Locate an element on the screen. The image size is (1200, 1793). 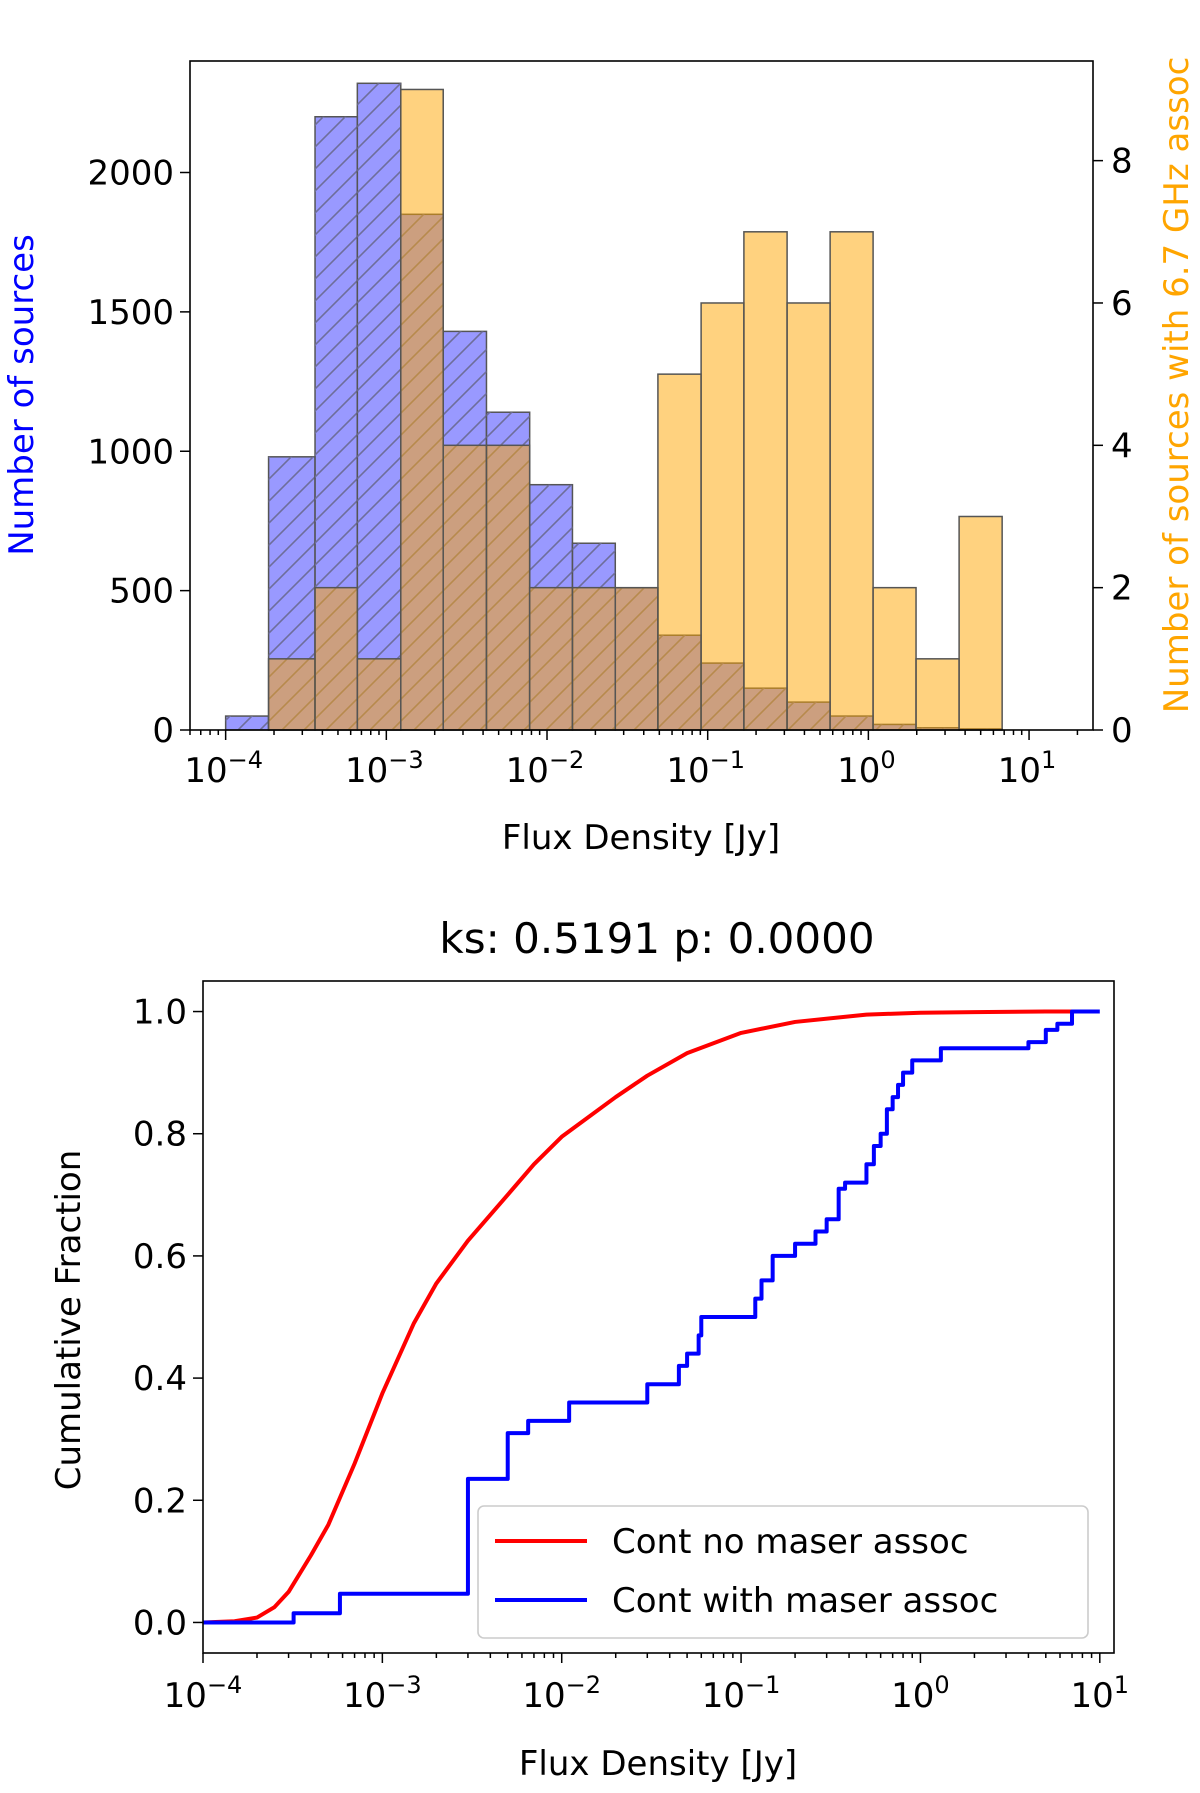
left-bar-3-hatch is located at coordinates (379, 407).